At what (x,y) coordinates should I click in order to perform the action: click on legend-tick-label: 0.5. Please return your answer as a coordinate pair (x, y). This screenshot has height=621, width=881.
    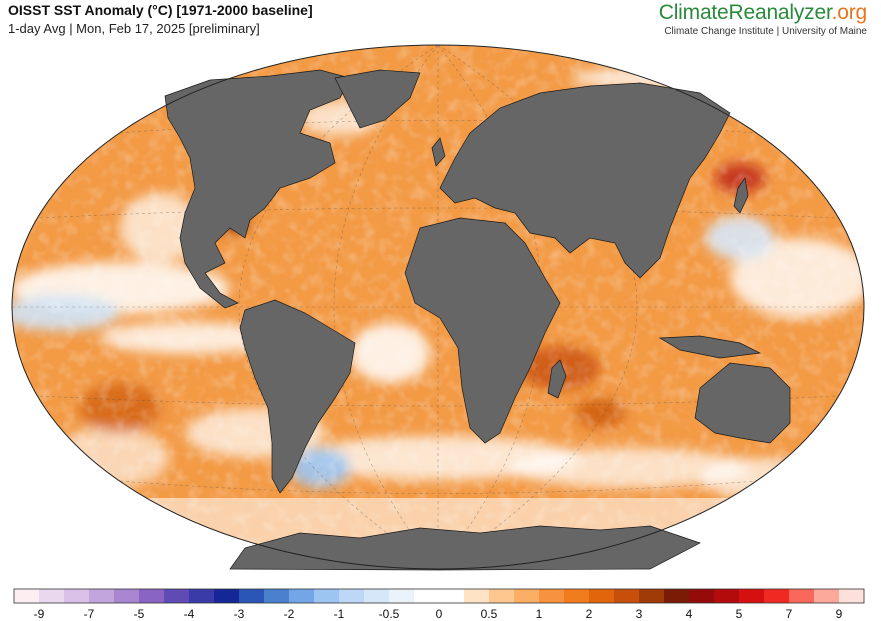
    Looking at the image, I should click on (489, 614).